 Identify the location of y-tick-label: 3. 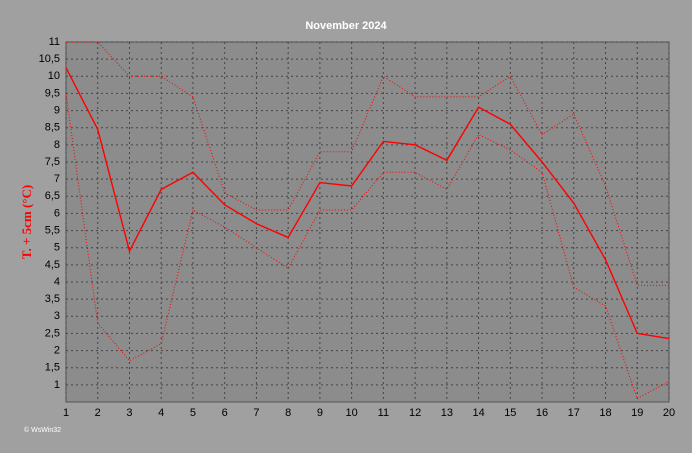
(57, 316).